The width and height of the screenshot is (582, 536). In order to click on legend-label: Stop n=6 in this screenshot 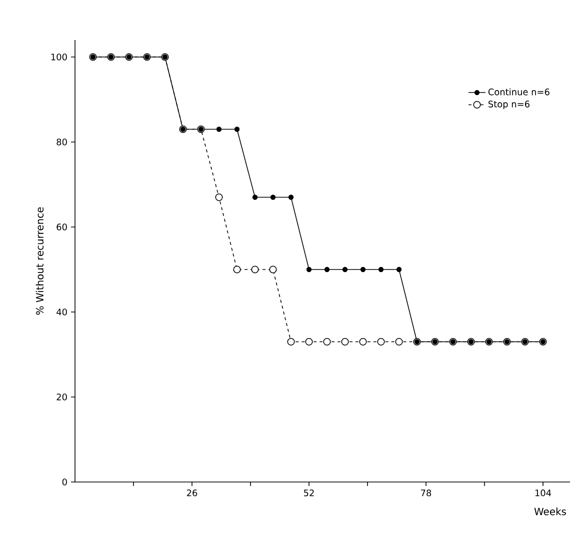, I will do `click(509, 105)`.